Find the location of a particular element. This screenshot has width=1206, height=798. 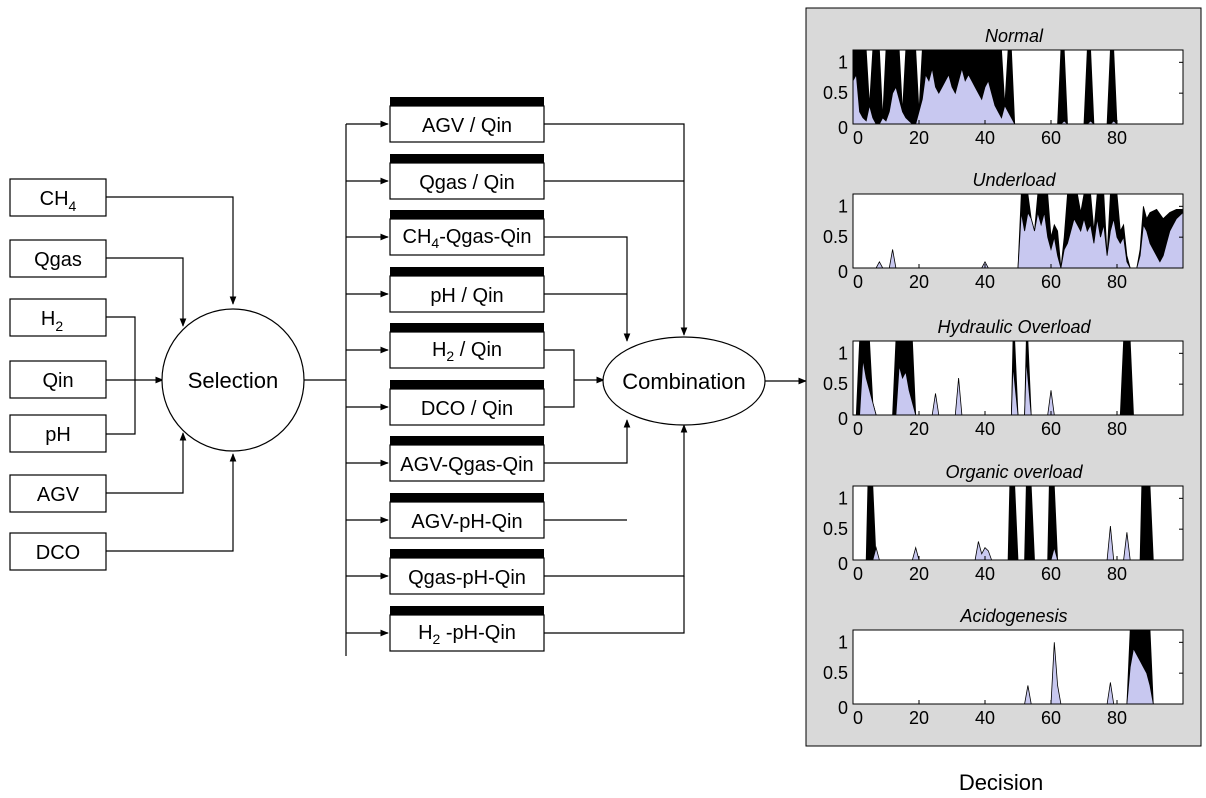

input-label: pH is located at coordinates (58, 435).